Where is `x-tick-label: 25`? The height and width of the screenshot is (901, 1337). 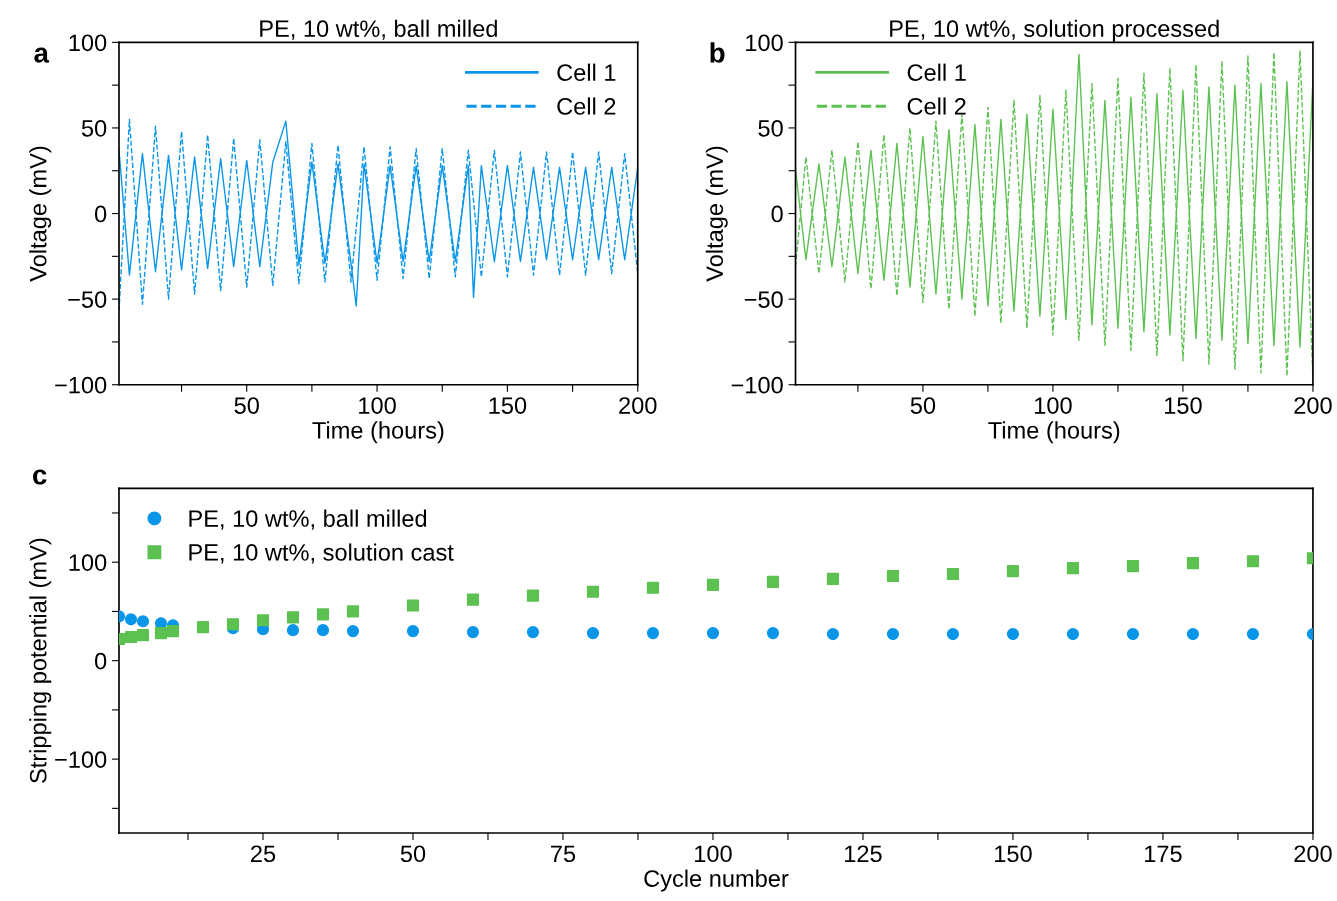
x-tick-label: 25 is located at coordinates (263, 854).